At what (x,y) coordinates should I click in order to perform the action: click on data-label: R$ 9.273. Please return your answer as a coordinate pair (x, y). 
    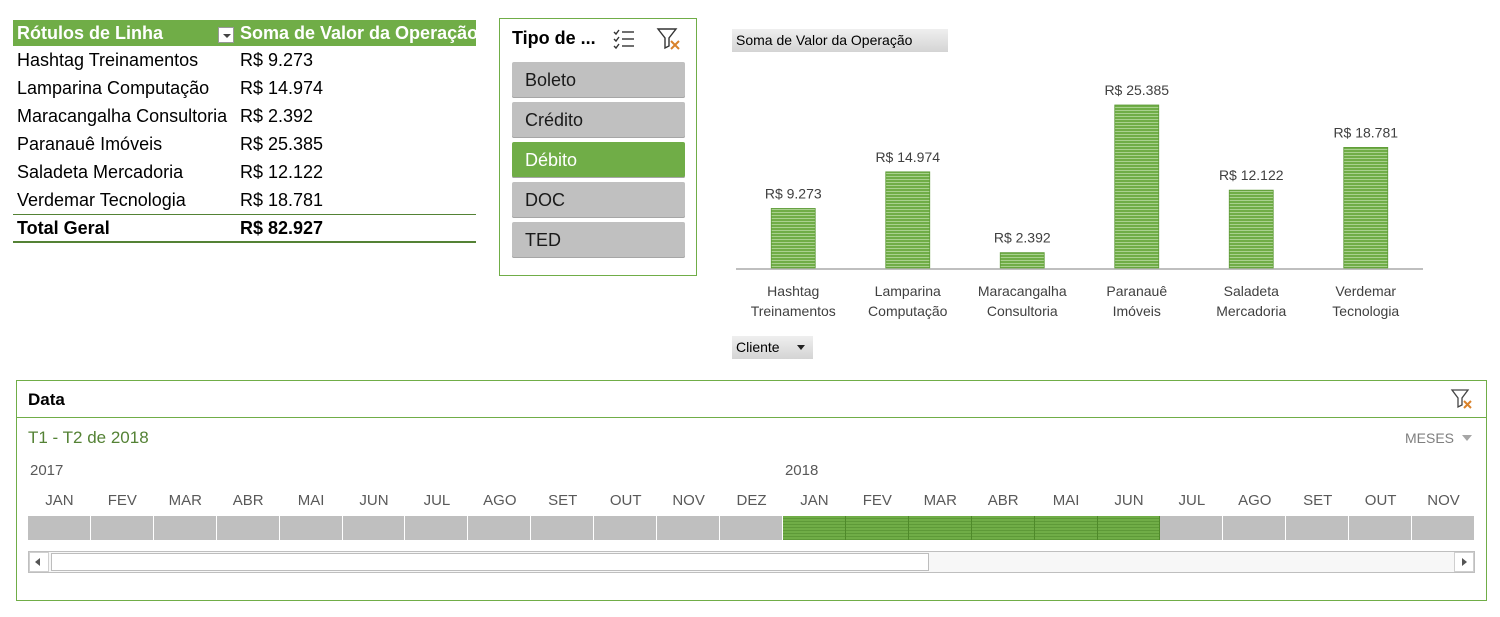
    Looking at the image, I should click on (793, 193).